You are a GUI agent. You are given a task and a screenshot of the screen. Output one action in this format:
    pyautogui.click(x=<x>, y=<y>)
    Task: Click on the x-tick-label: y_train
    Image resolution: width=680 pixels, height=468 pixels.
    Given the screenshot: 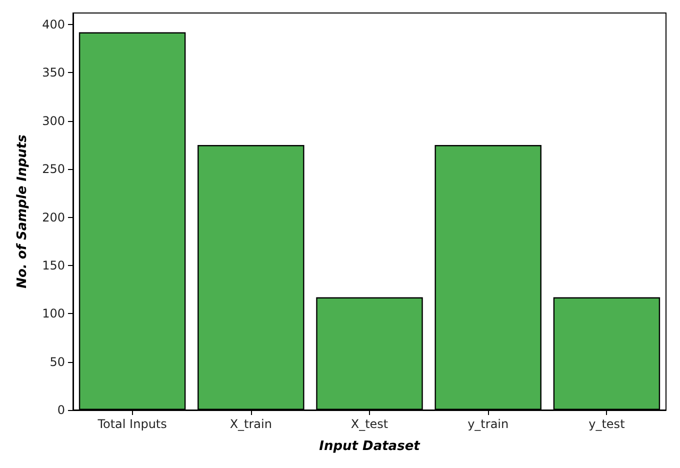 What is the action you would take?
    pyautogui.click(x=488, y=424)
    